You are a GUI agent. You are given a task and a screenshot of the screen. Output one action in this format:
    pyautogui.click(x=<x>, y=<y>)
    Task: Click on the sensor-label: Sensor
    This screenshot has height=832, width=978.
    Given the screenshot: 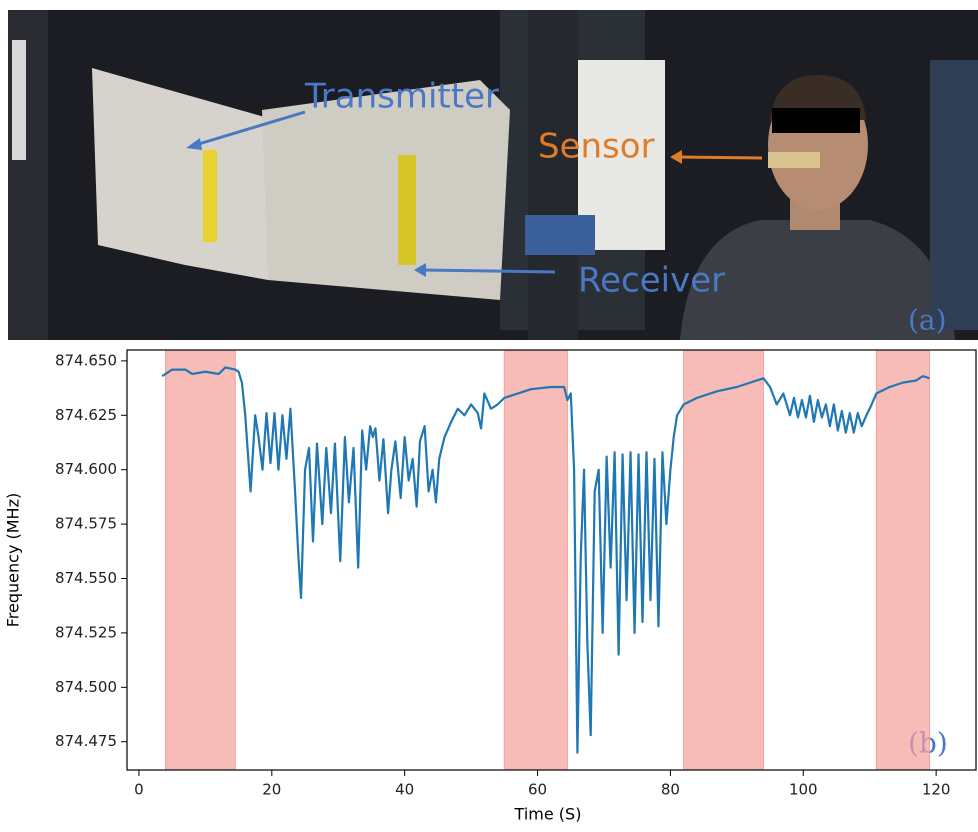 What is the action you would take?
    pyautogui.click(x=596, y=147)
    